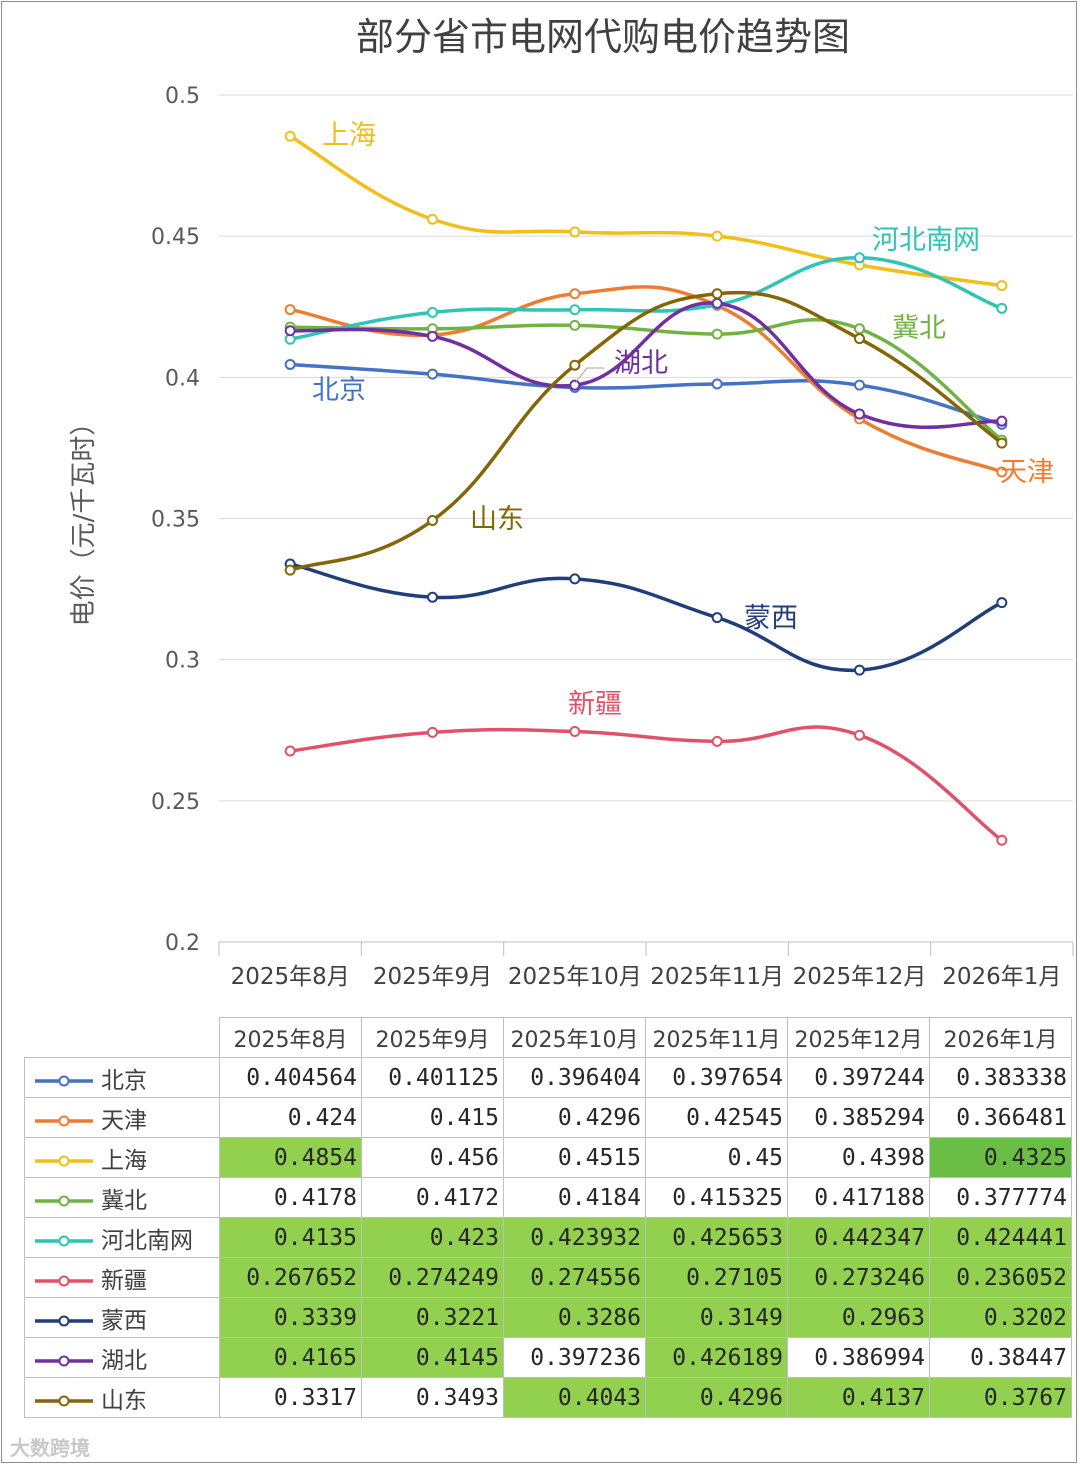  I want to click on table-cell: 0.38447, so click(1000, 1357).